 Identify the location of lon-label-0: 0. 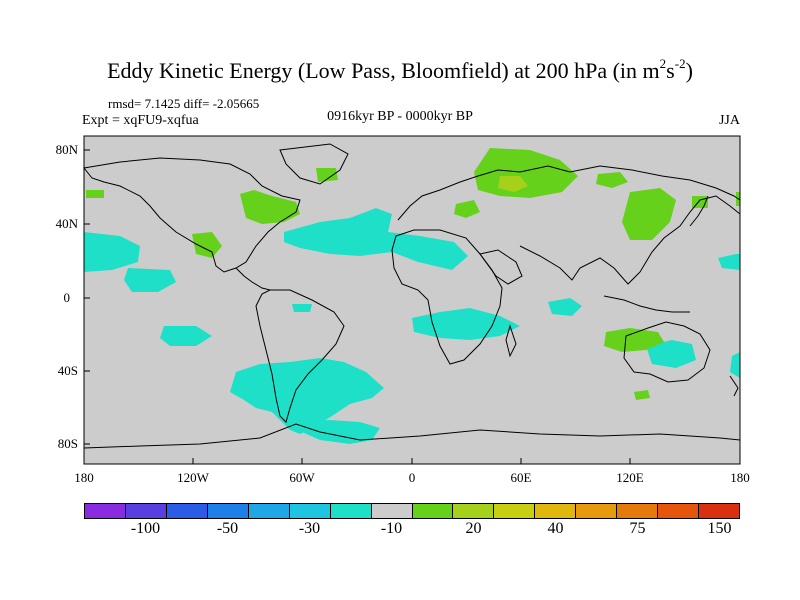
(412, 477).